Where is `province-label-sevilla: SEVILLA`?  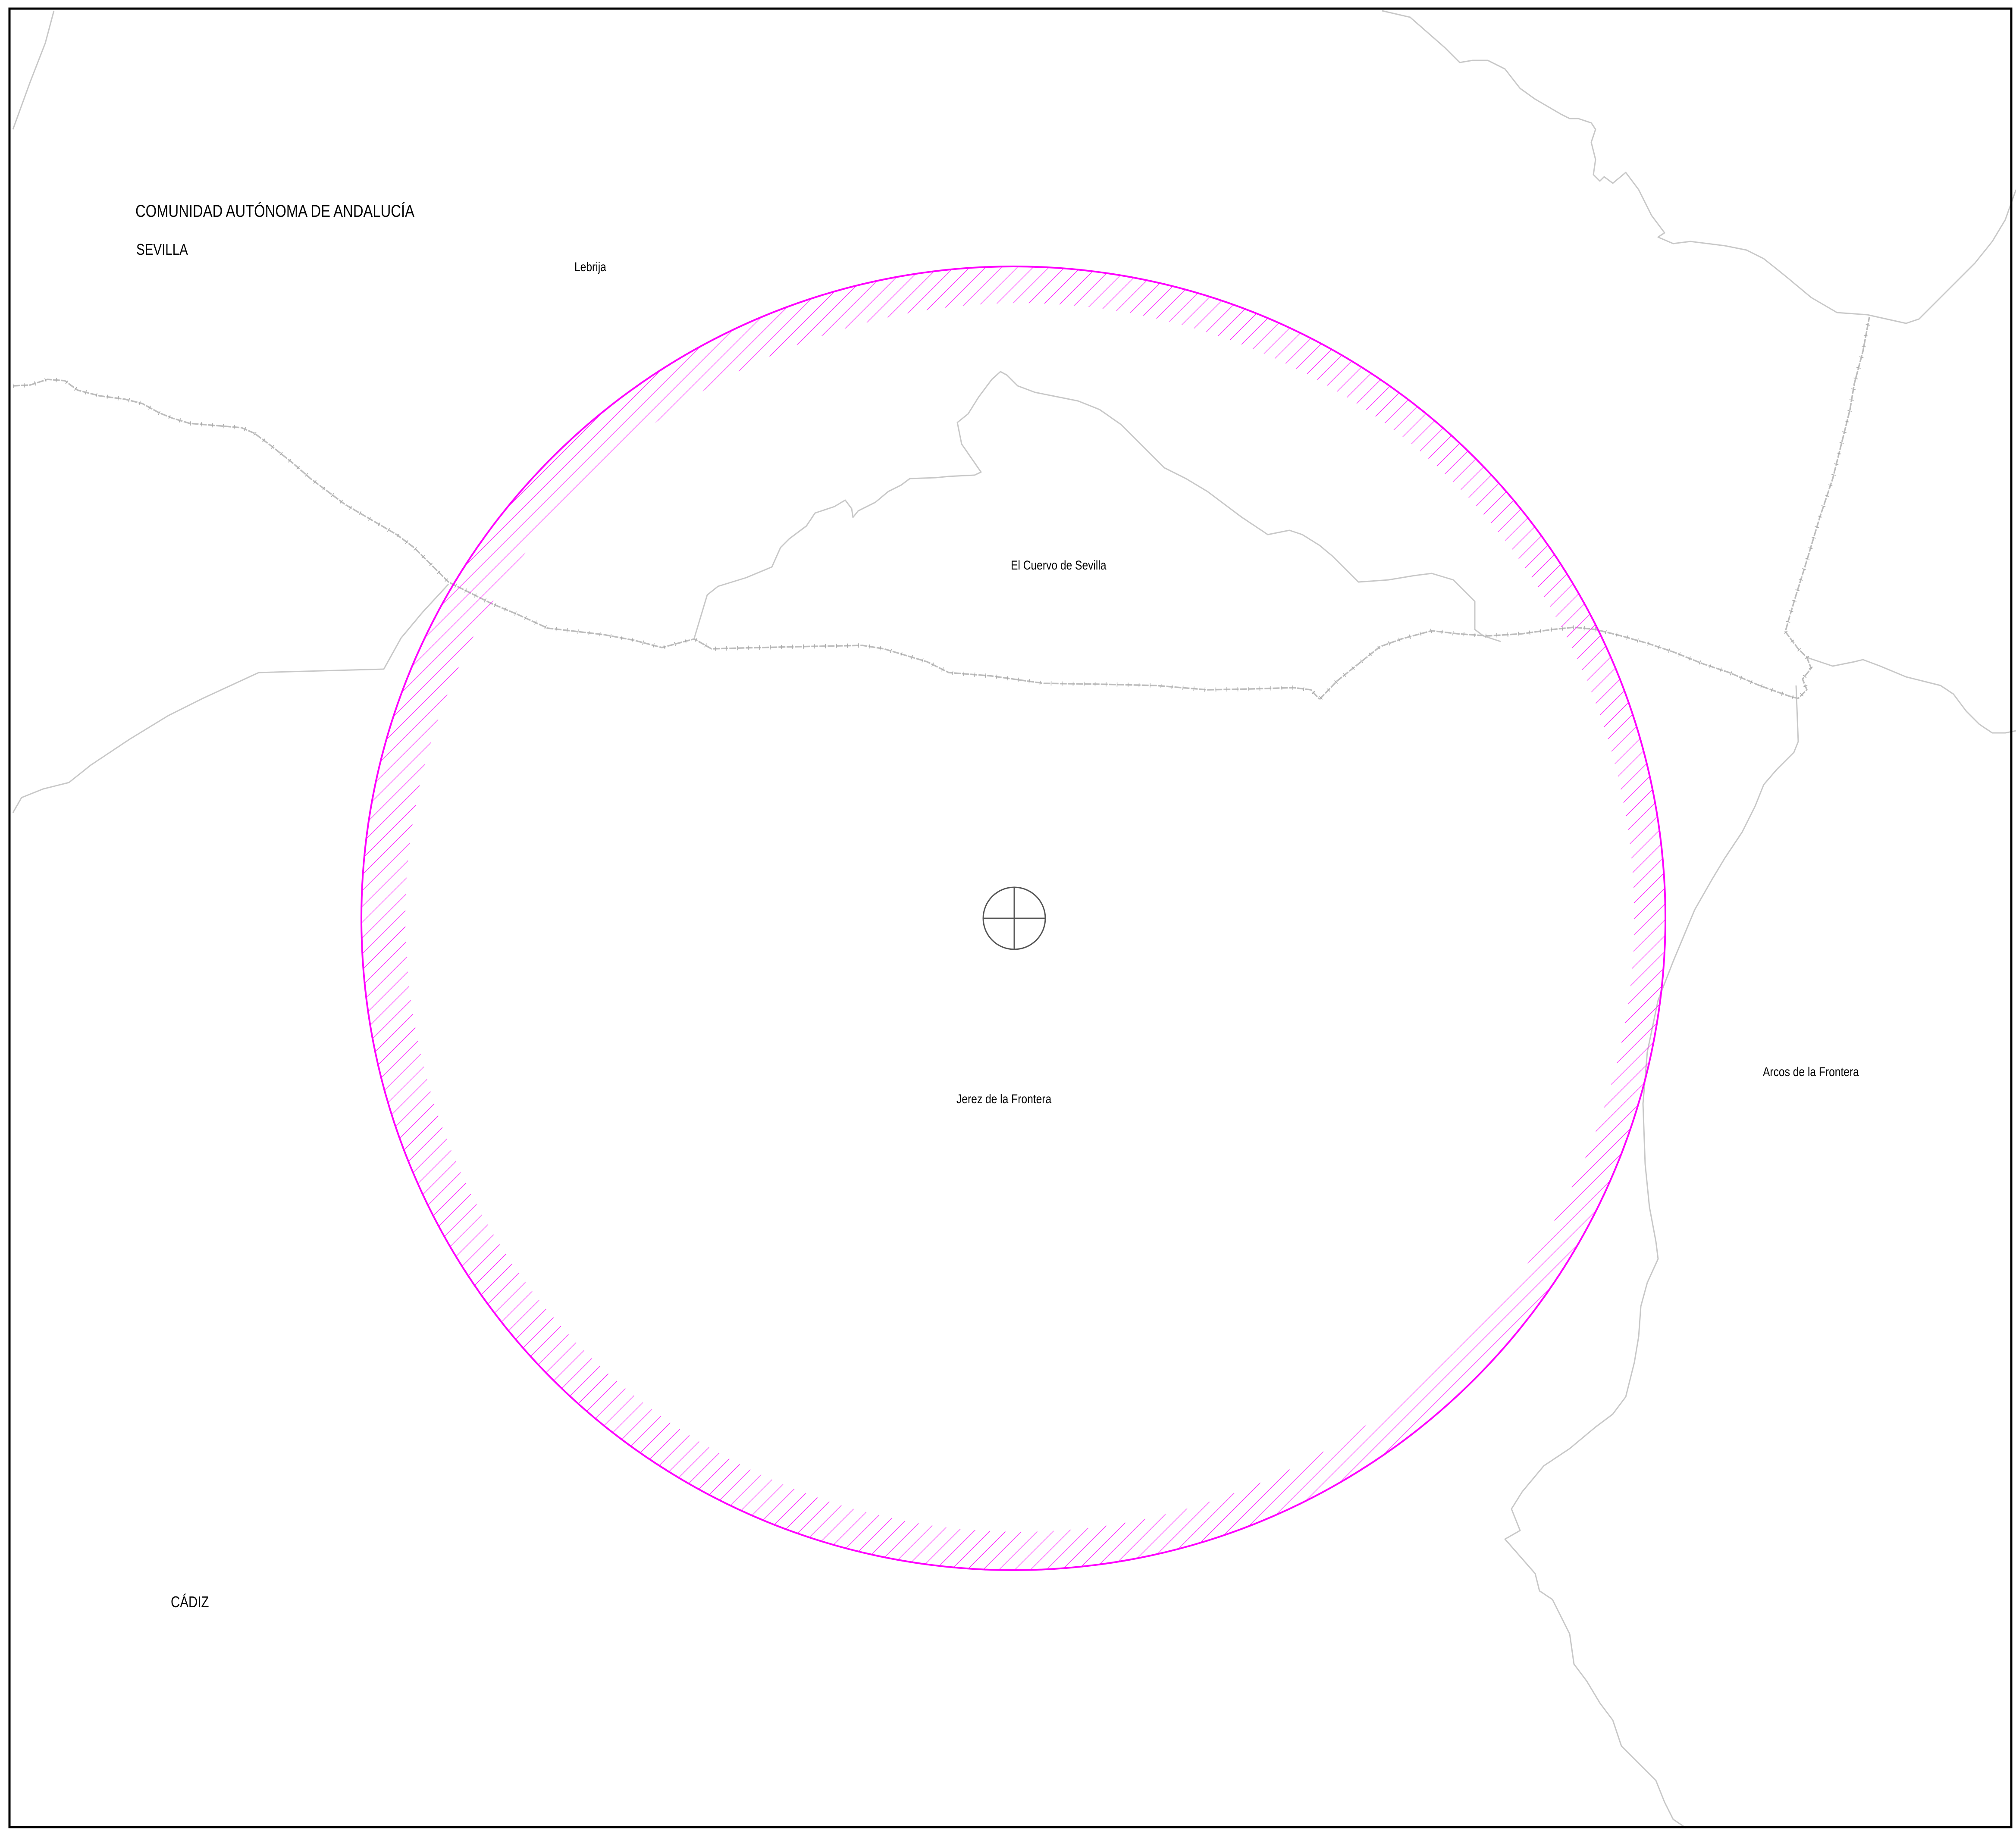 province-label-sevilla: SEVILLA is located at coordinates (162, 250).